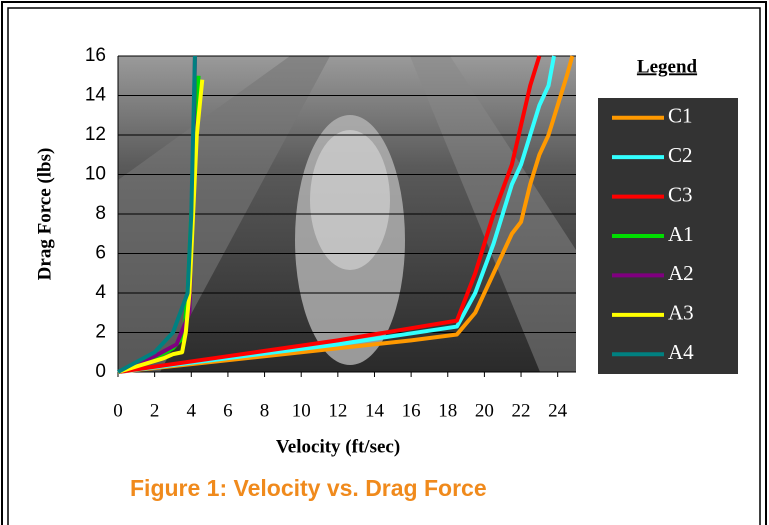 The height and width of the screenshot is (525, 769). Describe the element at coordinates (100, 253) in the screenshot. I see `y-tick-label: 6` at that location.